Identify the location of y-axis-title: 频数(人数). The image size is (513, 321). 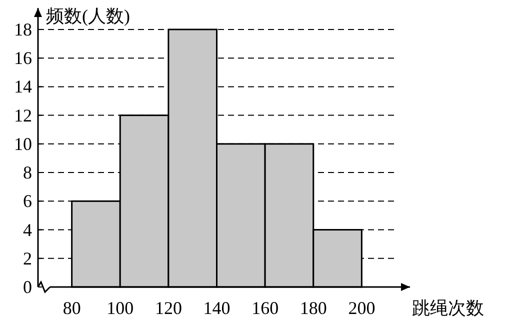
(88, 16).